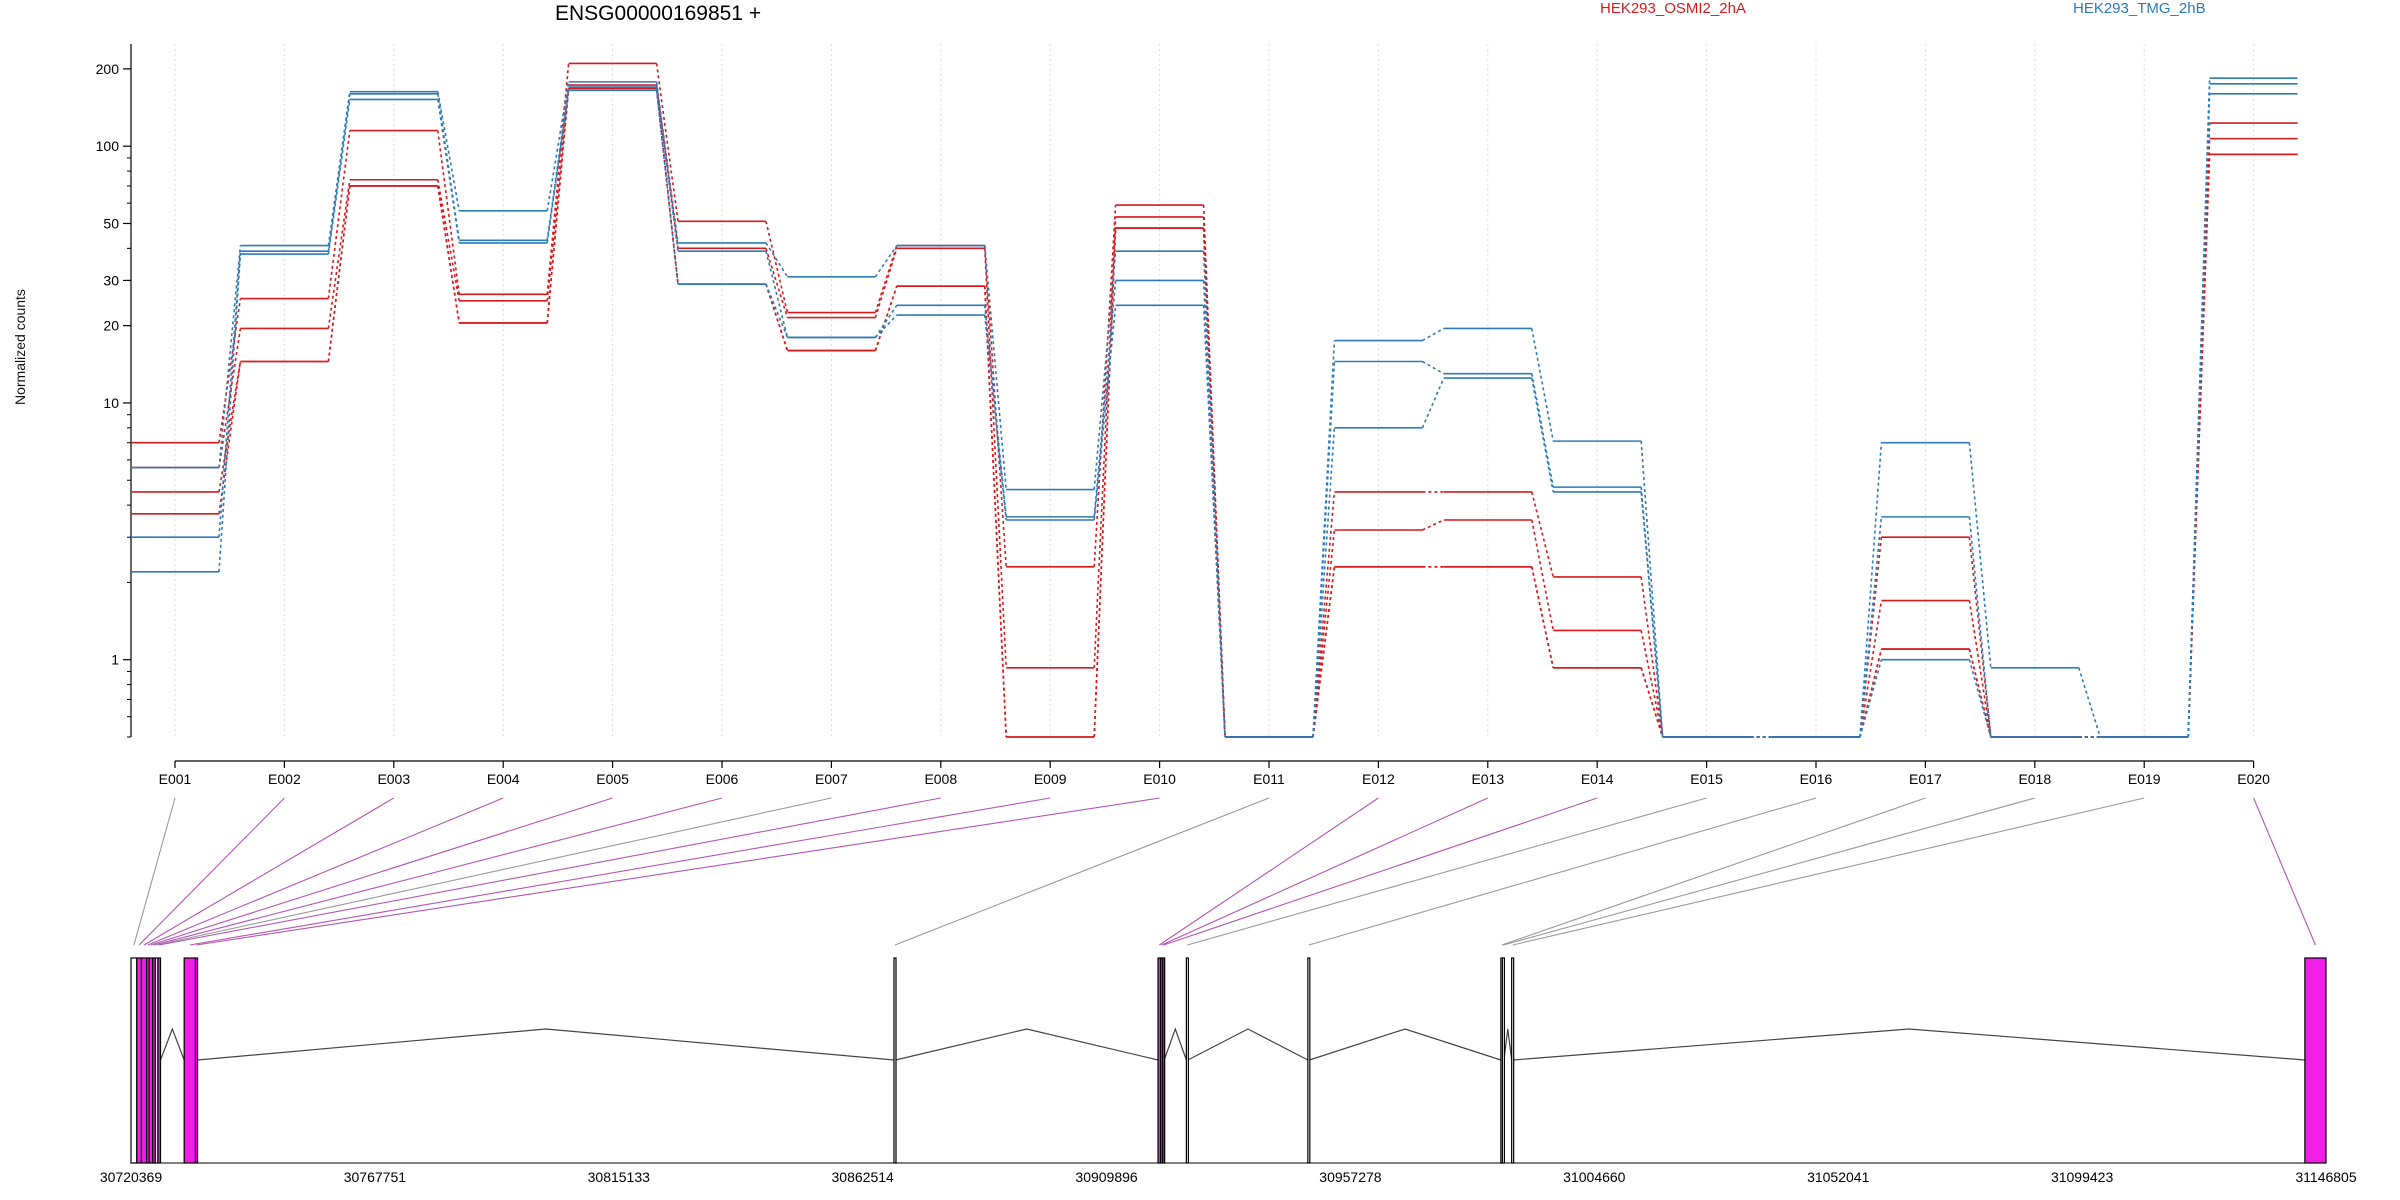  I want to click on y-tick-label: 10, so click(111, 403).